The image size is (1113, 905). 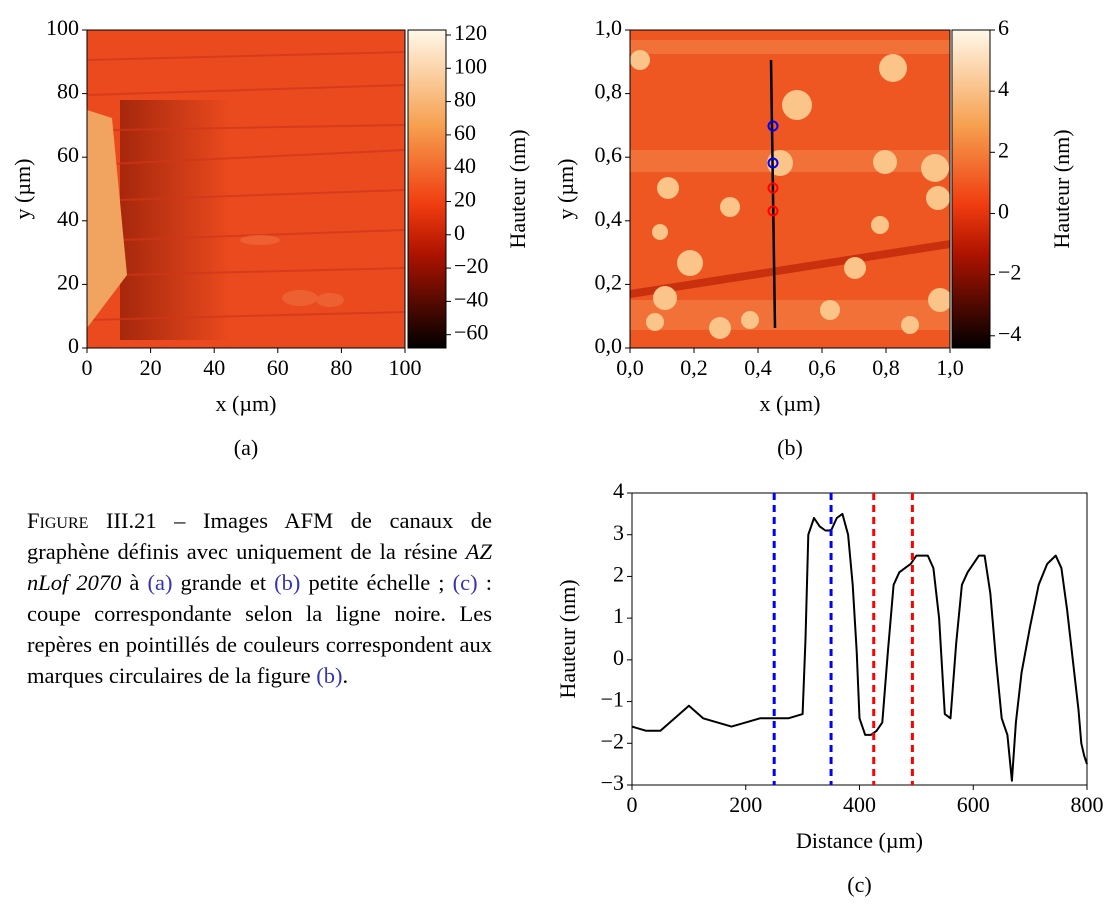 I want to click on y-tick-label: 1,0, so click(x=609, y=27).